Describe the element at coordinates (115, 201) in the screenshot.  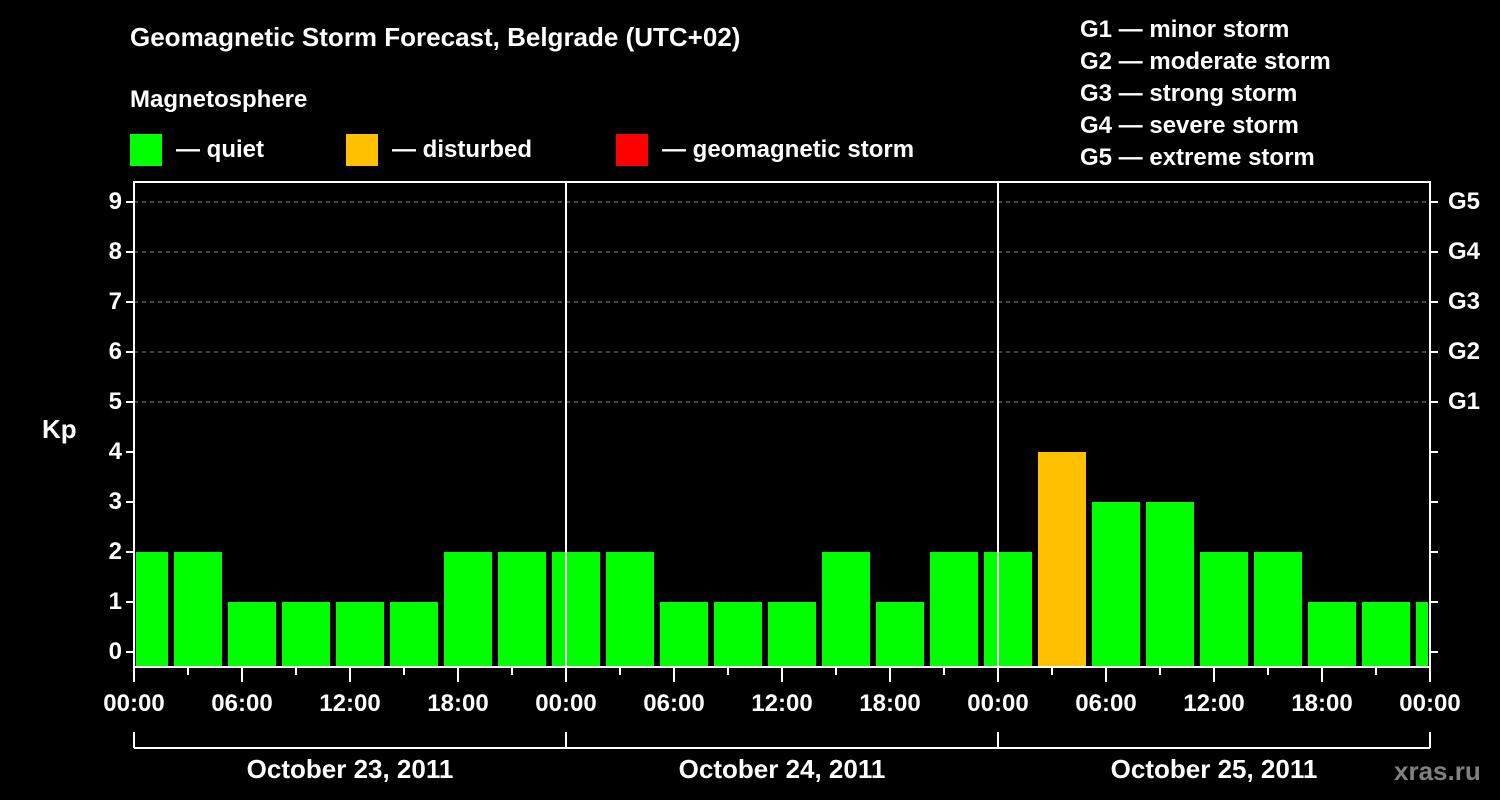
I see `y-tick-label: 9` at that location.